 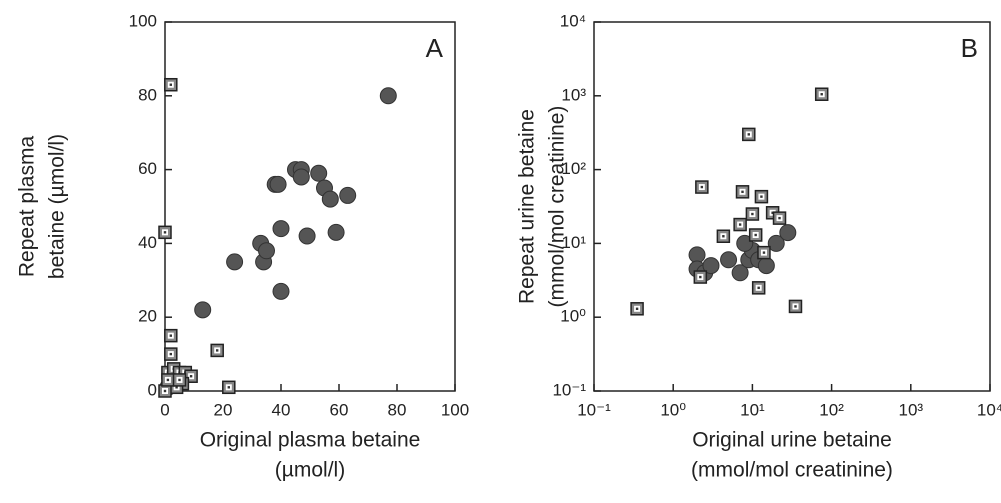 I want to click on y-tick-label: 10⁴, so click(x=573, y=20).